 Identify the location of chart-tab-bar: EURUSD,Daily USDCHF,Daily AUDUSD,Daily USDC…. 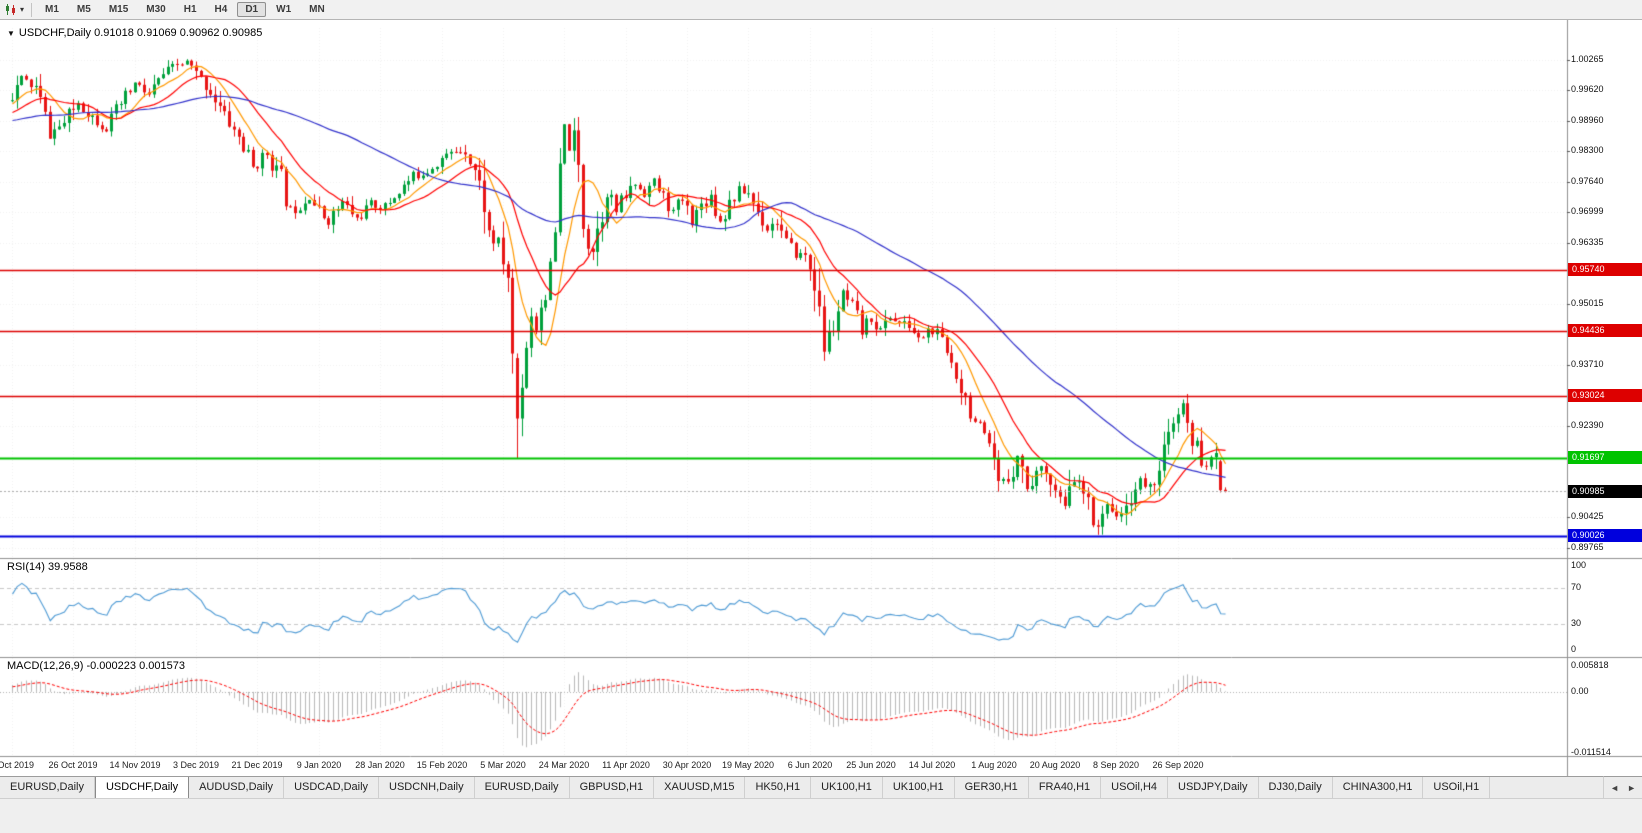
(821, 787).